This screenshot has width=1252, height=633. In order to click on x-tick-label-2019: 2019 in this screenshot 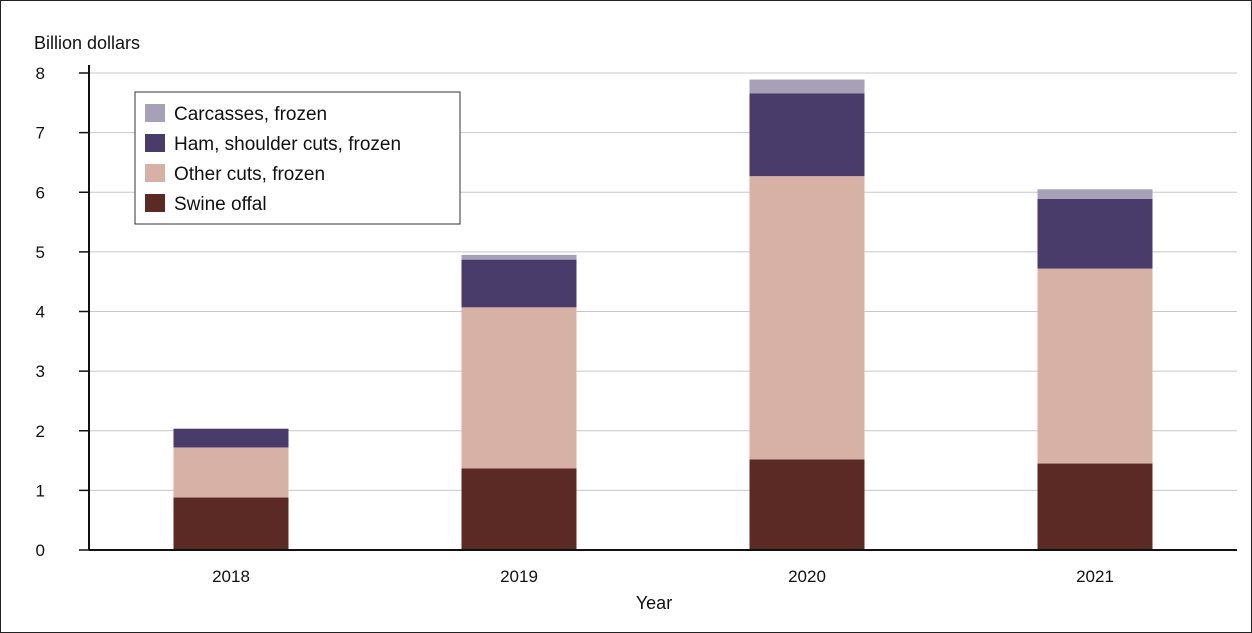, I will do `click(519, 576)`.